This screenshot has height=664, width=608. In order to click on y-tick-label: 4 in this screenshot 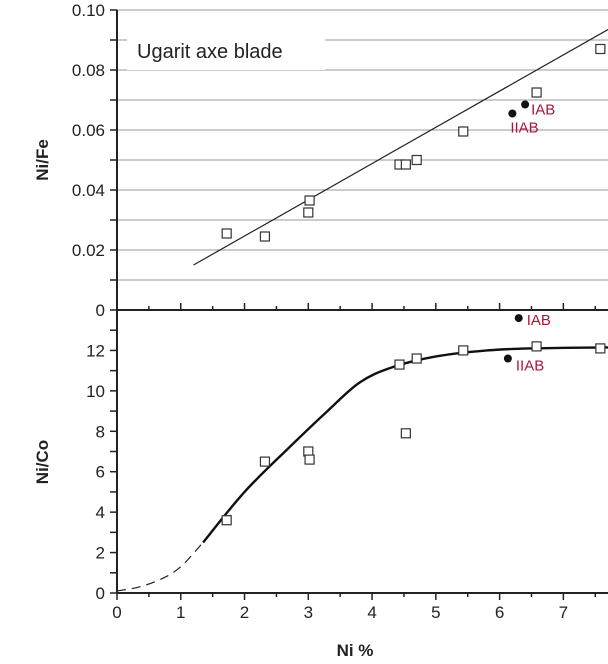, I will do `click(100, 512)`.